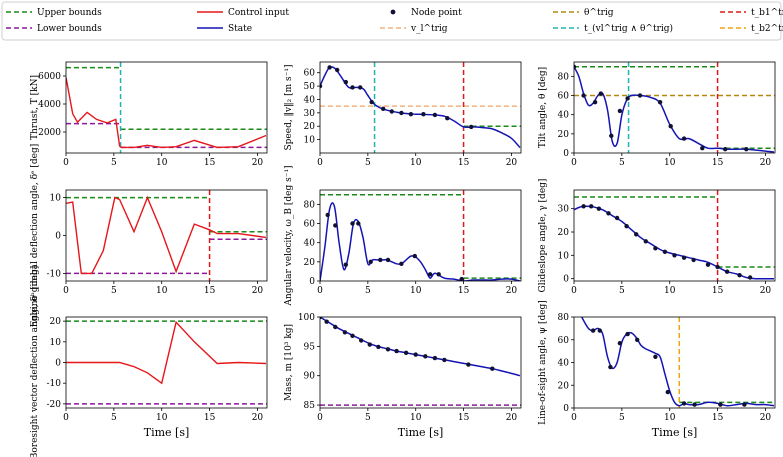  Describe the element at coordinates (436, 13) in the screenshot. I see `legend-label: Node point` at that location.